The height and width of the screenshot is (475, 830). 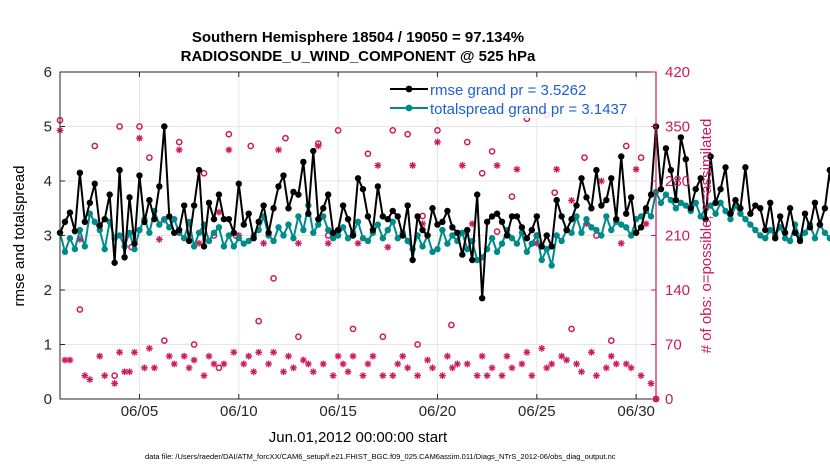 I want to click on x-tick-label: 06/05, so click(x=140, y=411).